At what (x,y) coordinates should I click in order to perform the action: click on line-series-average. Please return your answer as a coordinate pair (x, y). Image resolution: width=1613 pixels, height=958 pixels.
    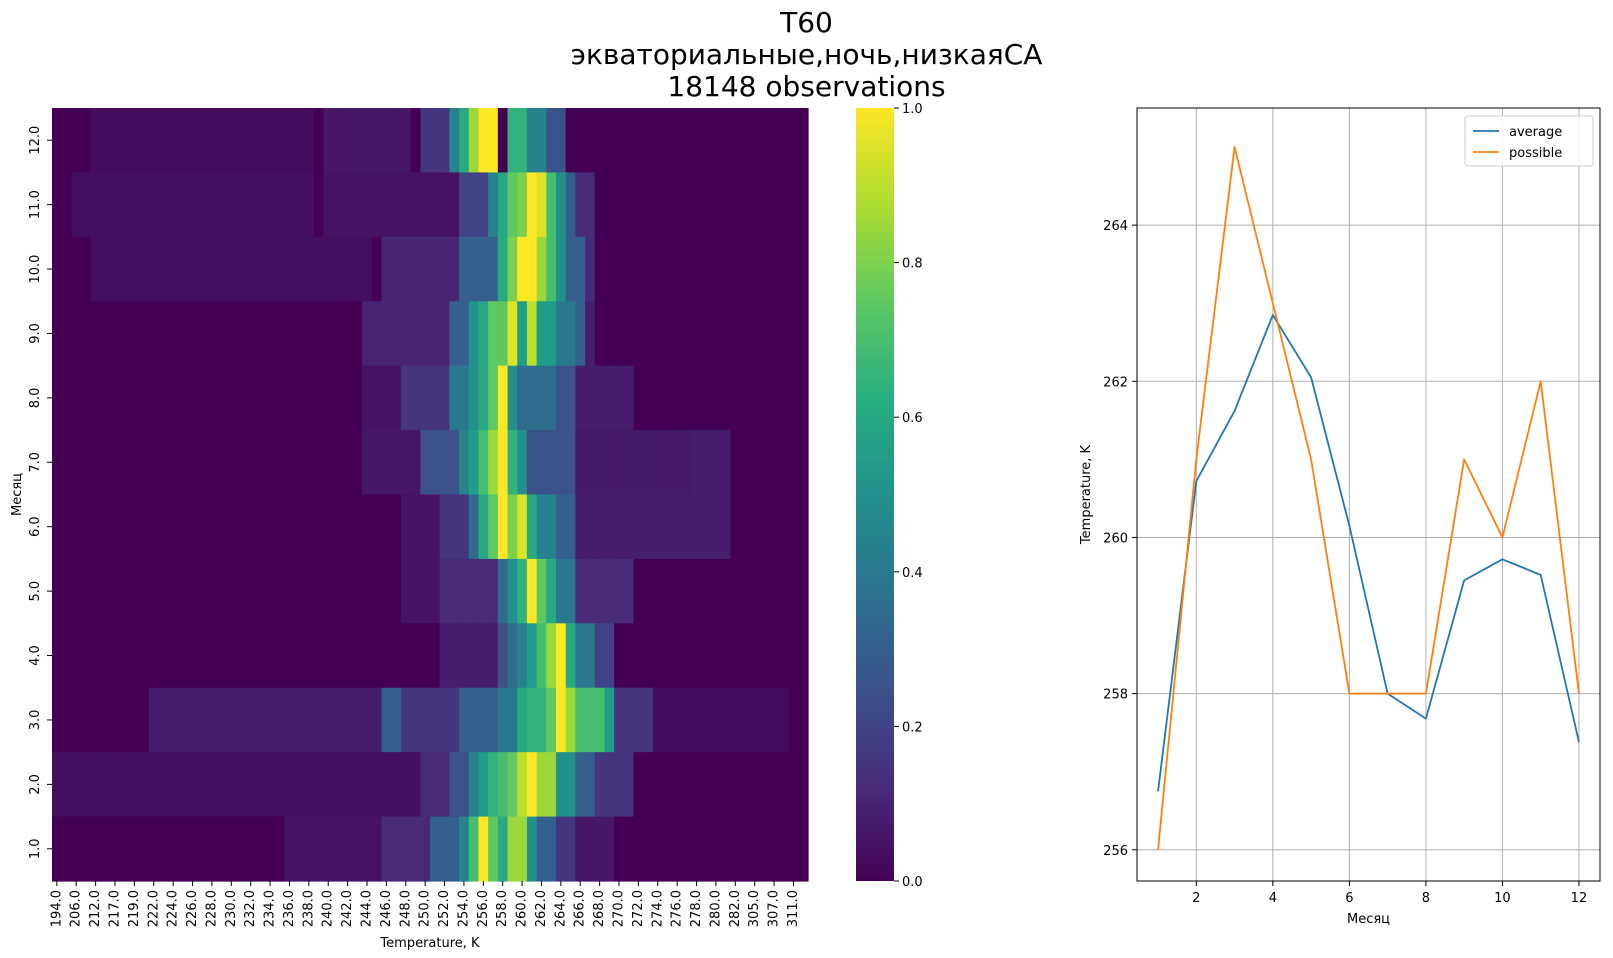
    Looking at the image, I should click on (1368, 553).